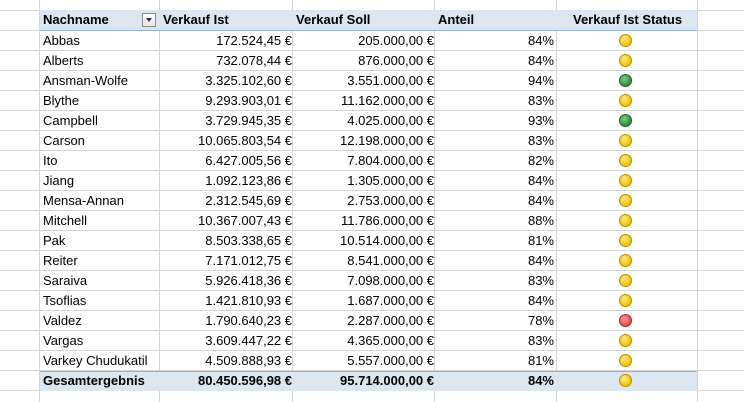 Image resolution: width=744 pixels, height=402 pixels. Describe the element at coordinates (396, 40) in the screenshot. I see `cell-verkauf-soll: 205.000,00 €` at that location.